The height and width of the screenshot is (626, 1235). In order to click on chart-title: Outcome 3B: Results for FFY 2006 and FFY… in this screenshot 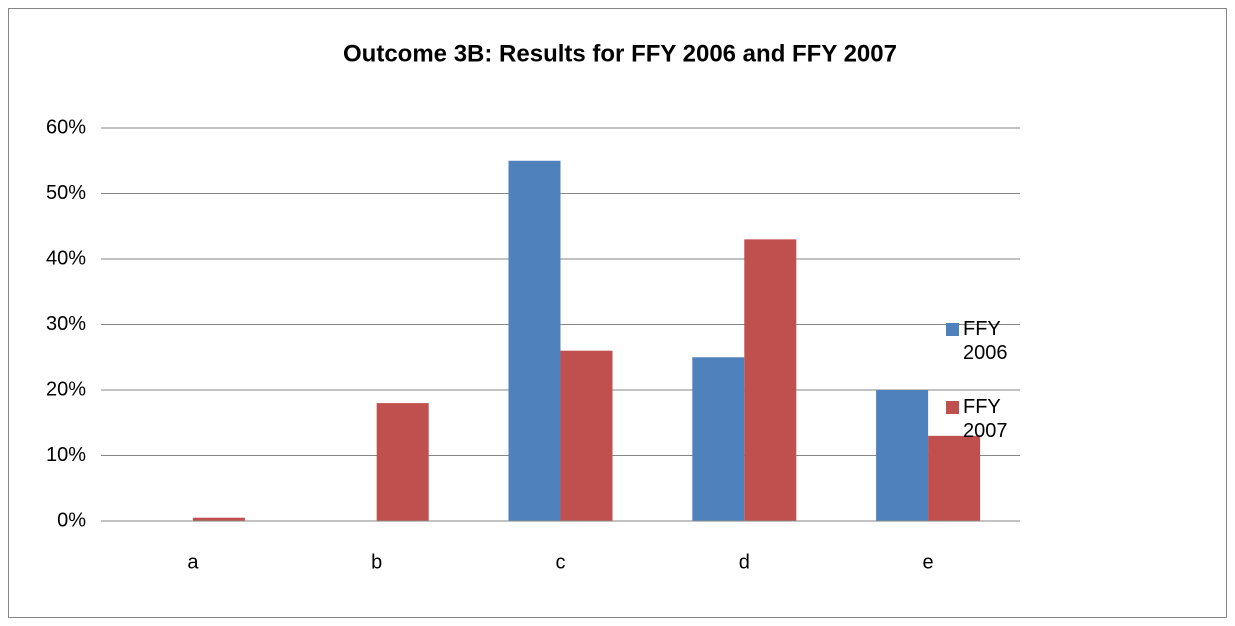, I will do `click(620, 53)`.